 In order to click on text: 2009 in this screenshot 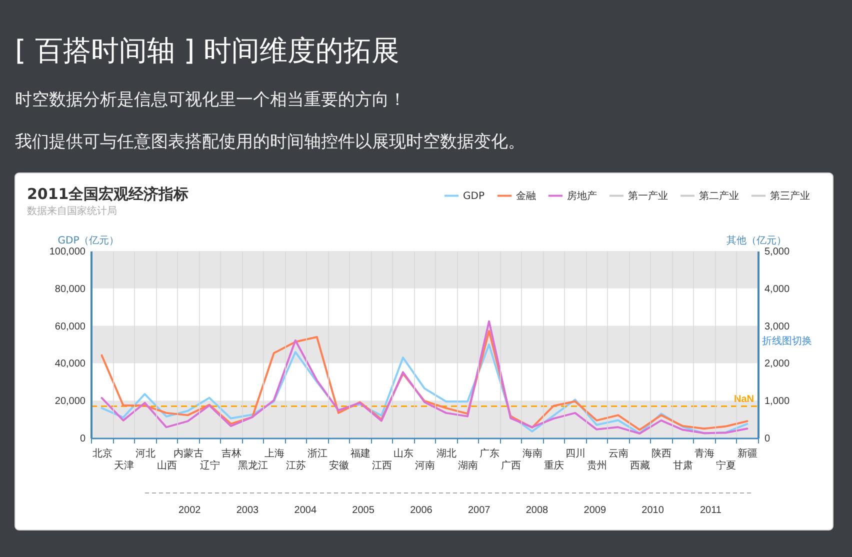, I will do `click(595, 510)`.